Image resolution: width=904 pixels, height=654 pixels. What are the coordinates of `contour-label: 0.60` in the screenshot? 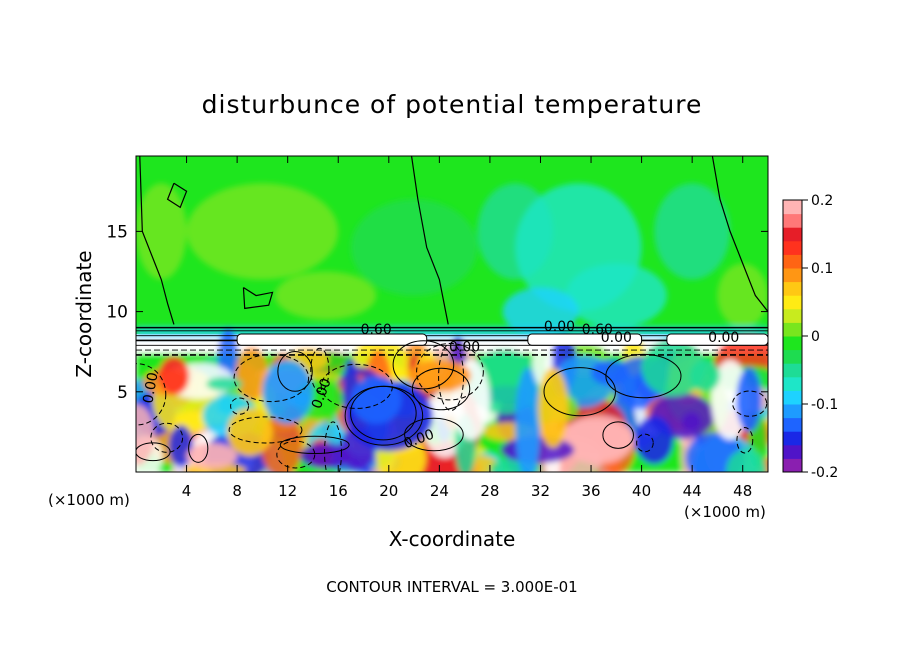 It's located at (597, 330).